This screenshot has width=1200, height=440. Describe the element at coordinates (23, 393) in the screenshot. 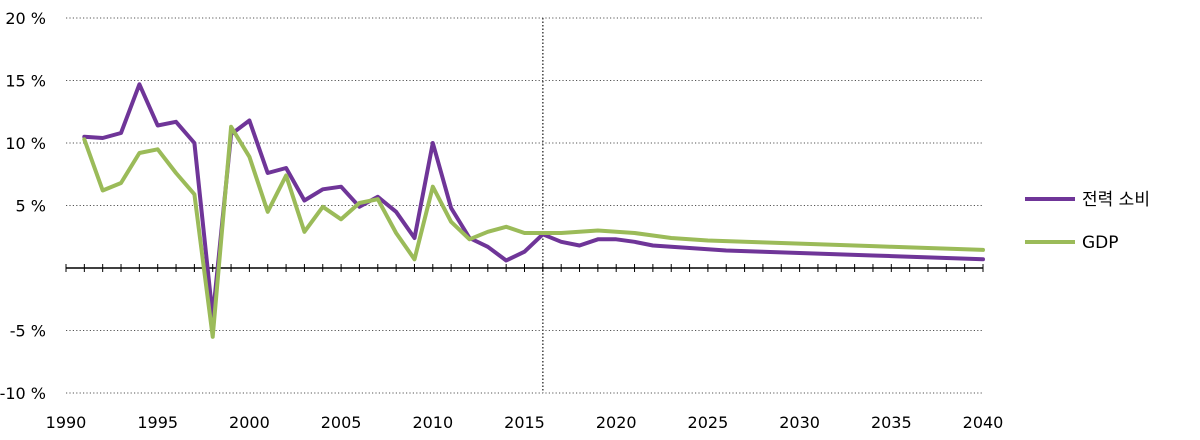

I see `y-tick-label: -10 %` at that location.